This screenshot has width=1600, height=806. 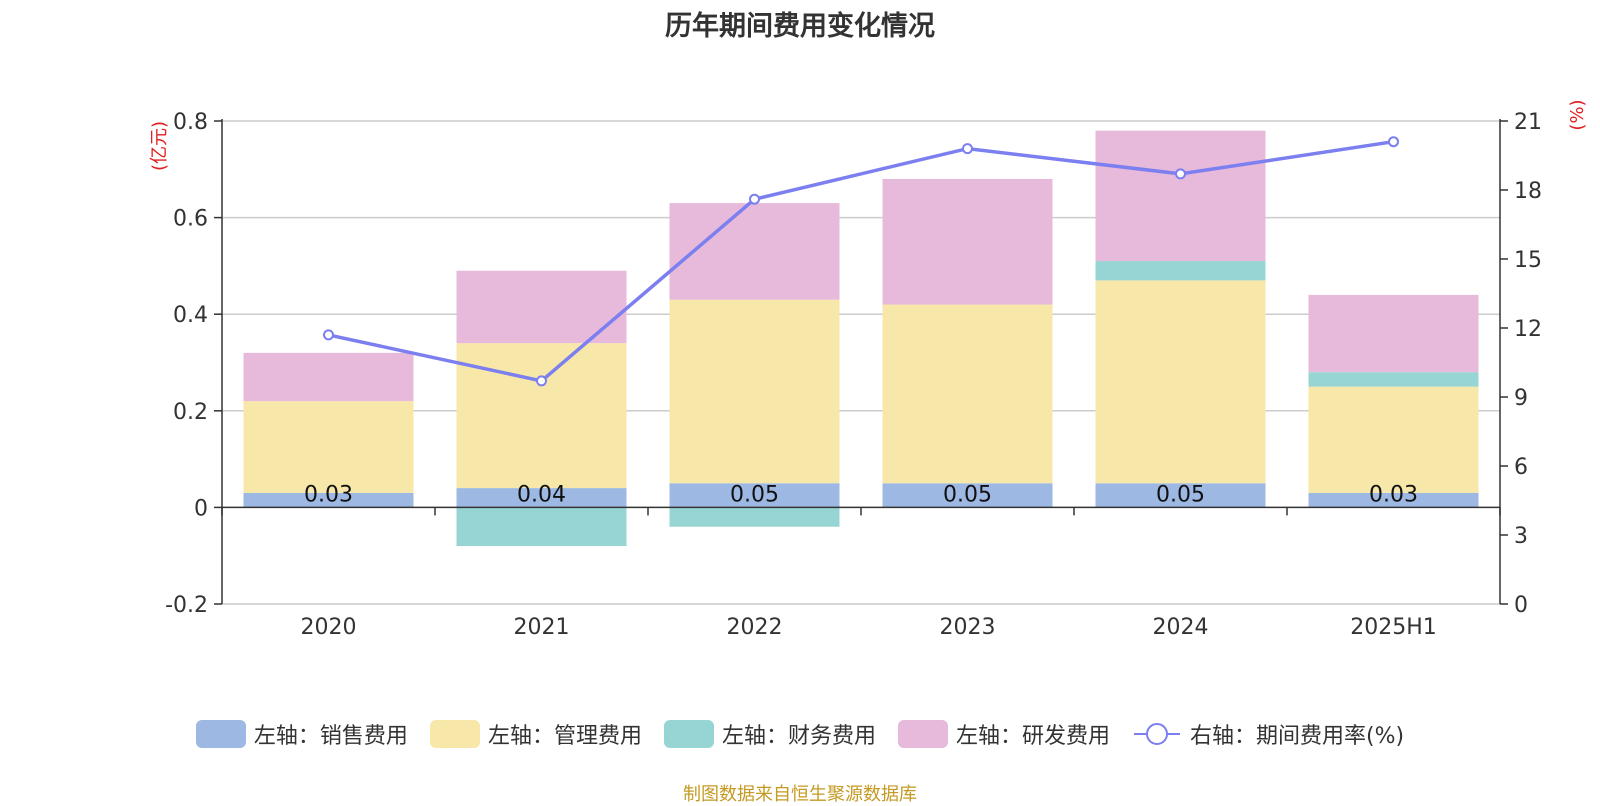 I want to click on legend: 左轴：销售费用 左轴：管理费用 左轴：财务费用 左轴：研发费用 右轴：期间费用率(%), so click(x=800, y=734).